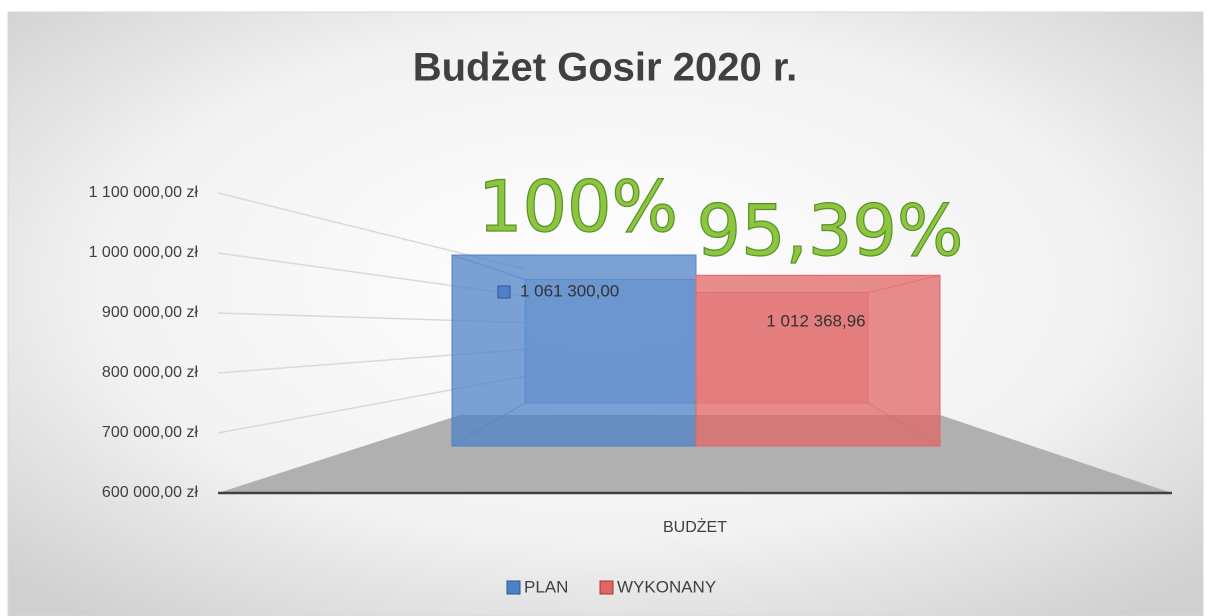  I want to click on y-tick-label: 1 000 000,00 zł, so click(144, 252).